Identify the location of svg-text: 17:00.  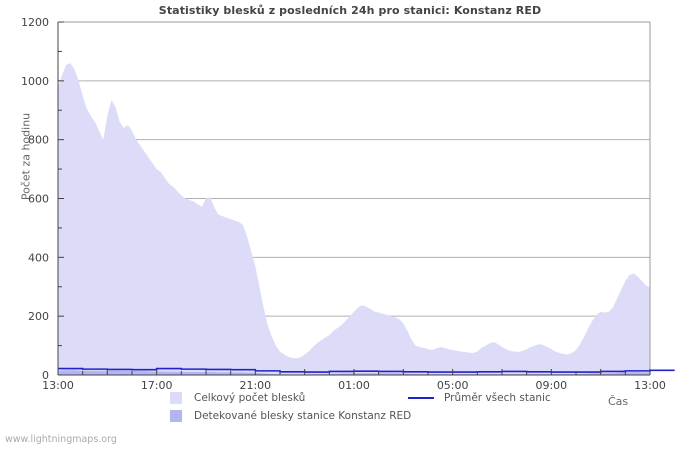
(157, 385).